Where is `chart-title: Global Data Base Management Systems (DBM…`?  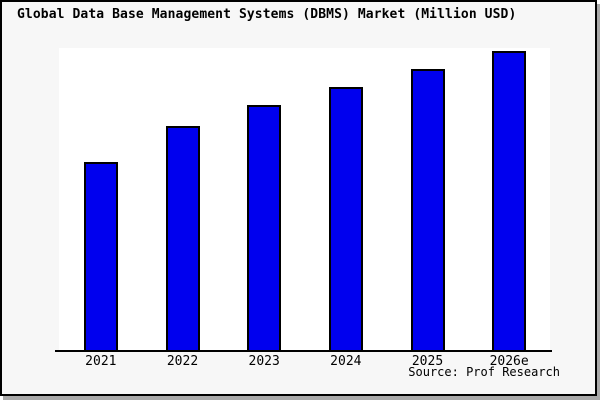
chart-title: Global Data Base Management Systems (DBM… is located at coordinates (267, 14).